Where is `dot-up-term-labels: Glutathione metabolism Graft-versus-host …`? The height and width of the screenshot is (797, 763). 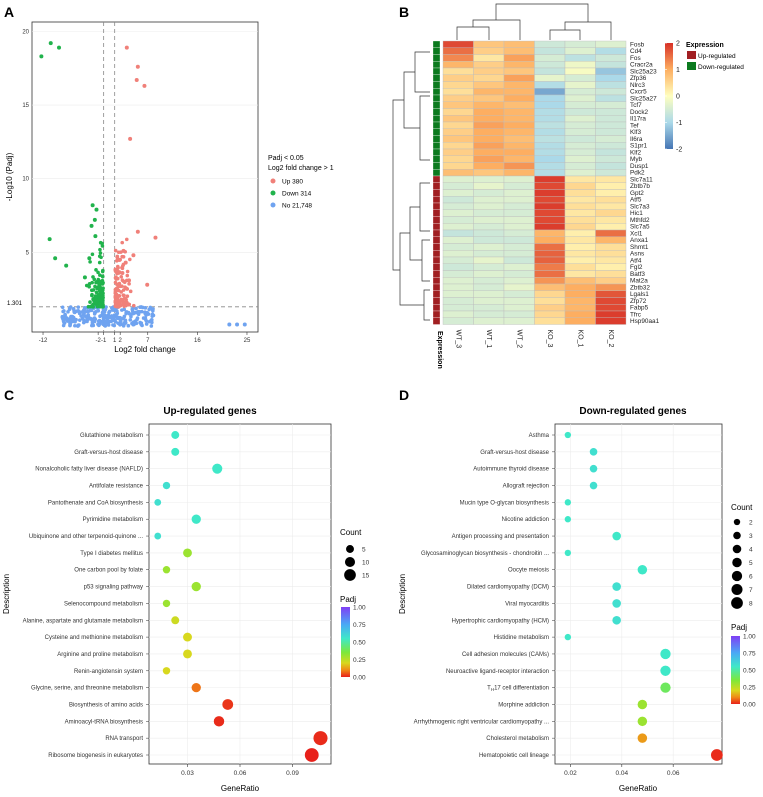 dot-up-term-labels: Glutathione metabolism Graft-versus-host … is located at coordinates (86, 596).